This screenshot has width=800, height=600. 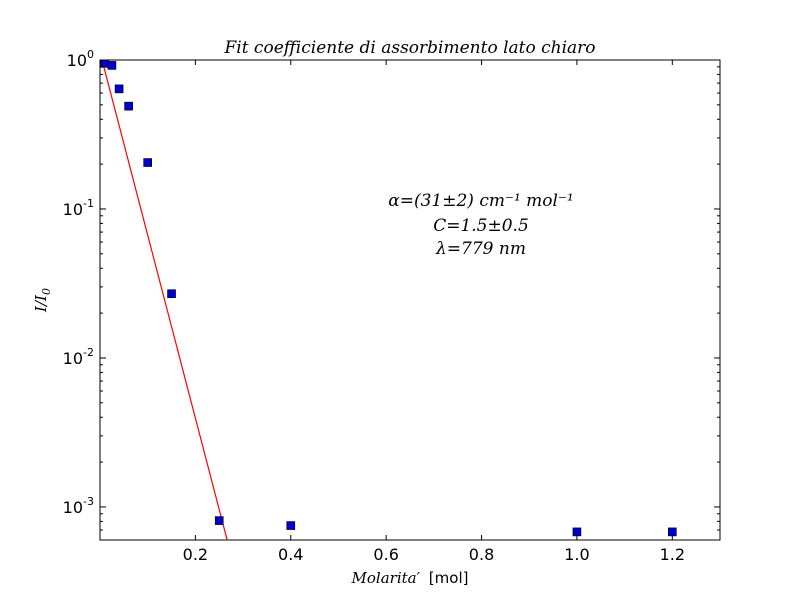 What do you see at coordinates (164, 300) in the screenshot?
I see `fit-line` at bounding box center [164, 300].